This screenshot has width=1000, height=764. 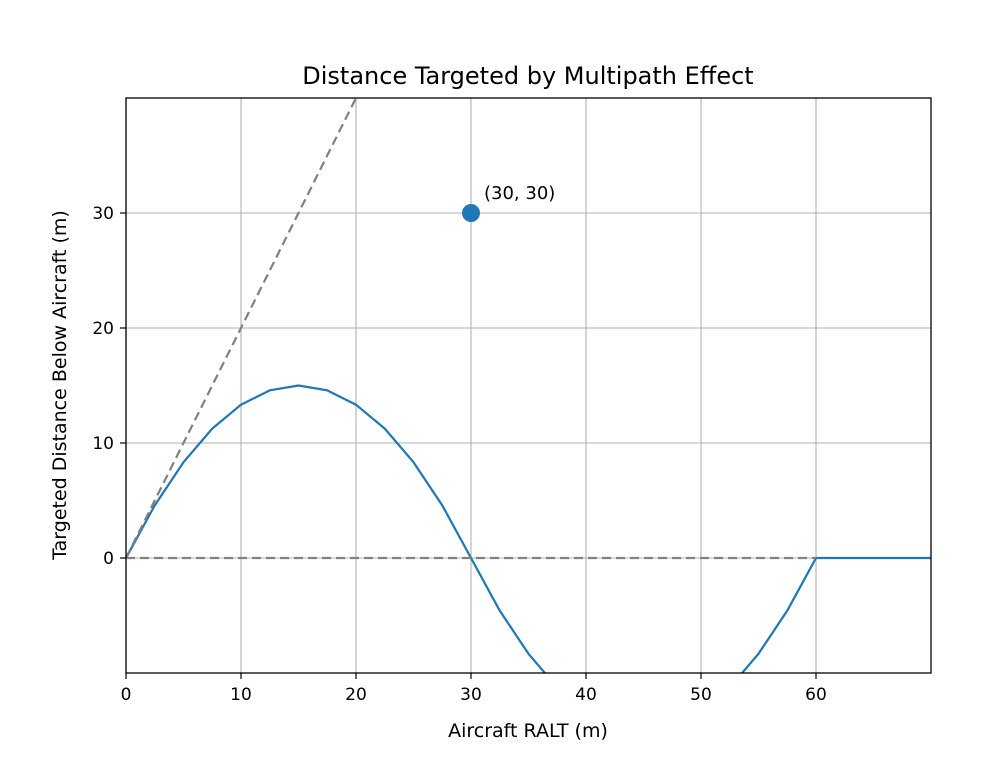 What do you see at coordinates (108, 559) in the screenshot?
I see `y-tick-label: 0` at bounding box center [108, 559].